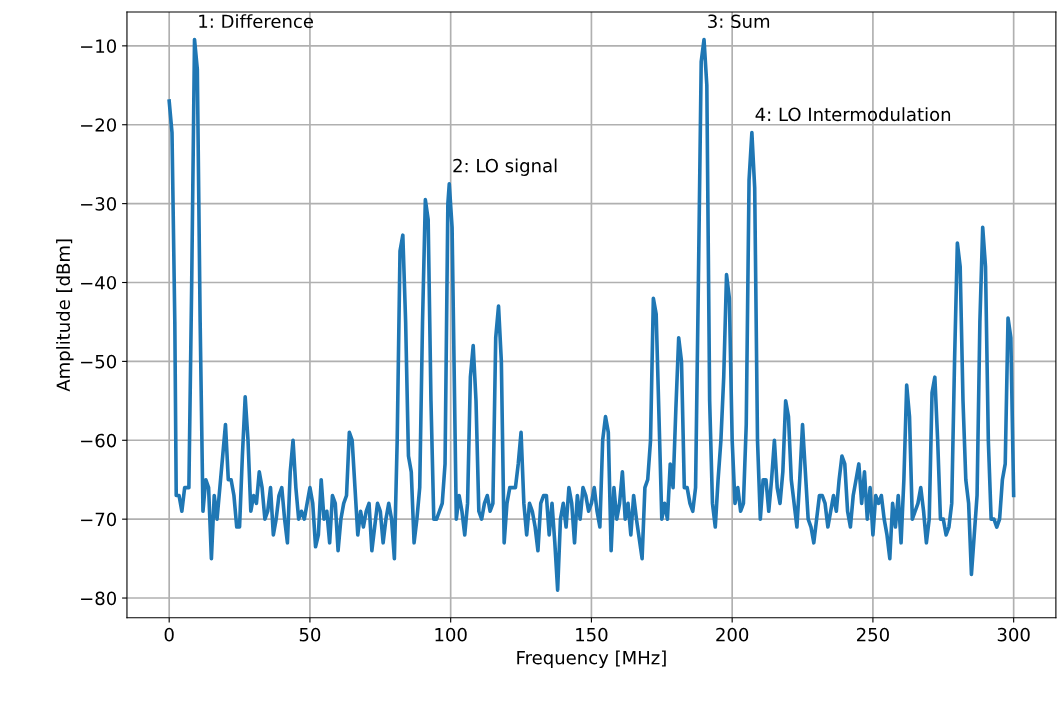  I want to click on x-tick-label: 100, so click(451, 634).